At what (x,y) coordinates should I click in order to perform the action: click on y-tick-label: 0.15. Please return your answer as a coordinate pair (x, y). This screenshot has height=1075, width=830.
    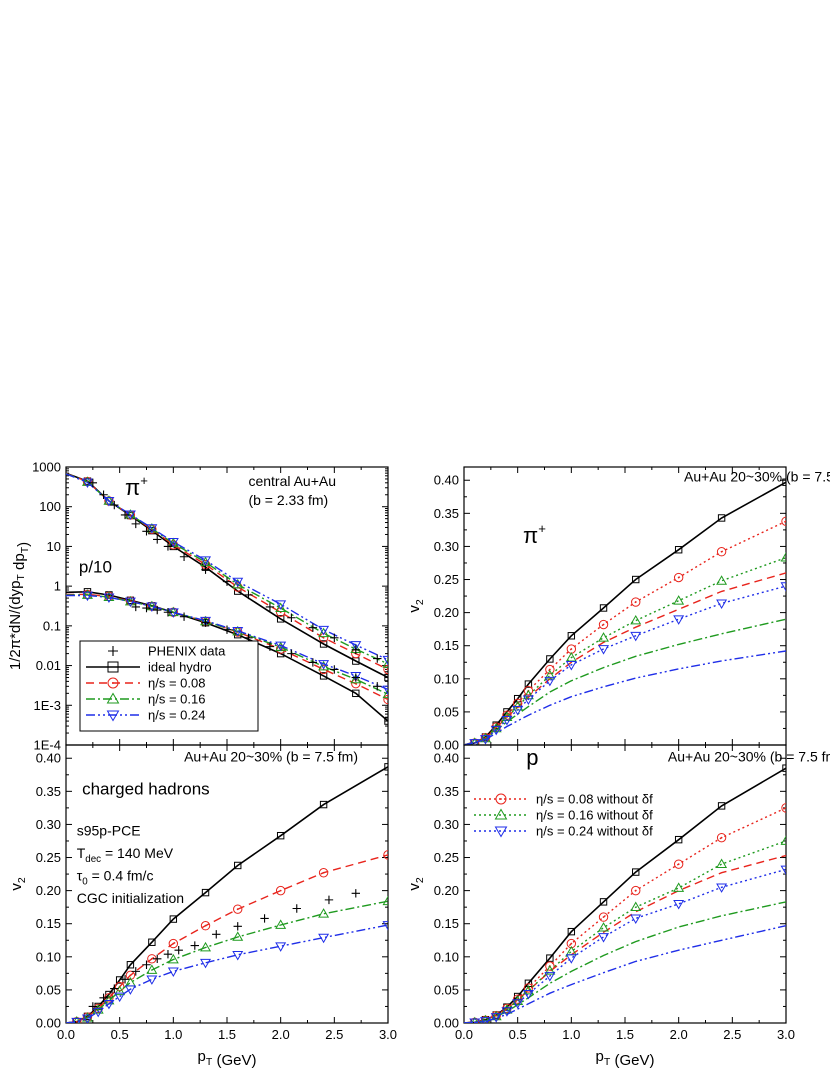
    Looking at the image, I should click on (446, 923).